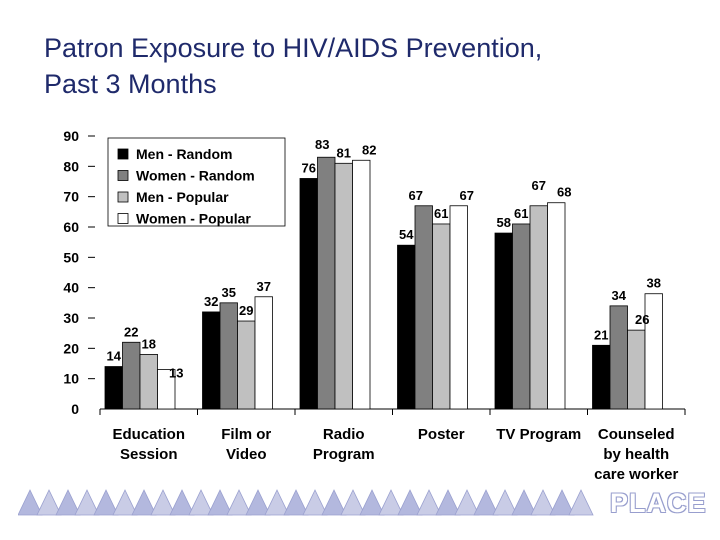 This screenshot has width=720, height=540. What do you see at coordinates (131, 331) in the screenshot?
I see `data-label: 22` at bounding box center [131, 331].